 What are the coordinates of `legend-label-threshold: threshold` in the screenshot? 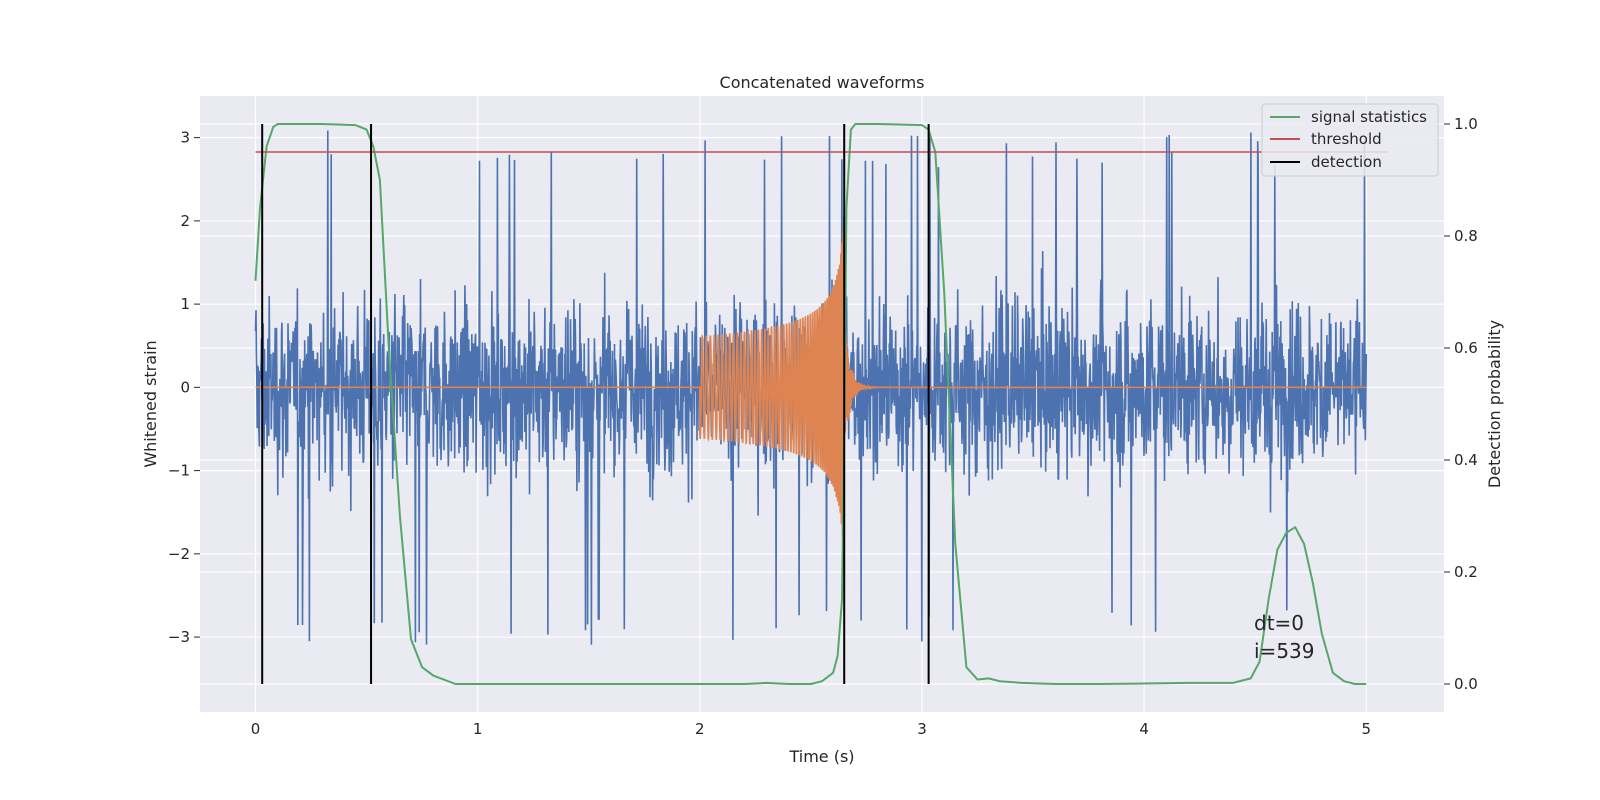 It's located at (1346, 139).